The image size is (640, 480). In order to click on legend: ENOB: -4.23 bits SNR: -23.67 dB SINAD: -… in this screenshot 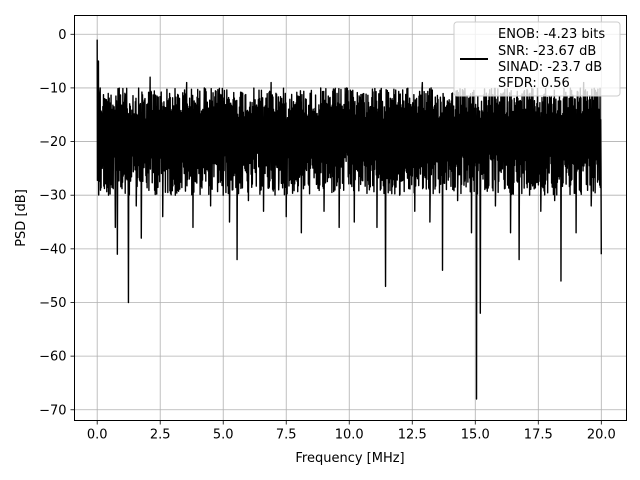, I will do `click(537, 59)`.